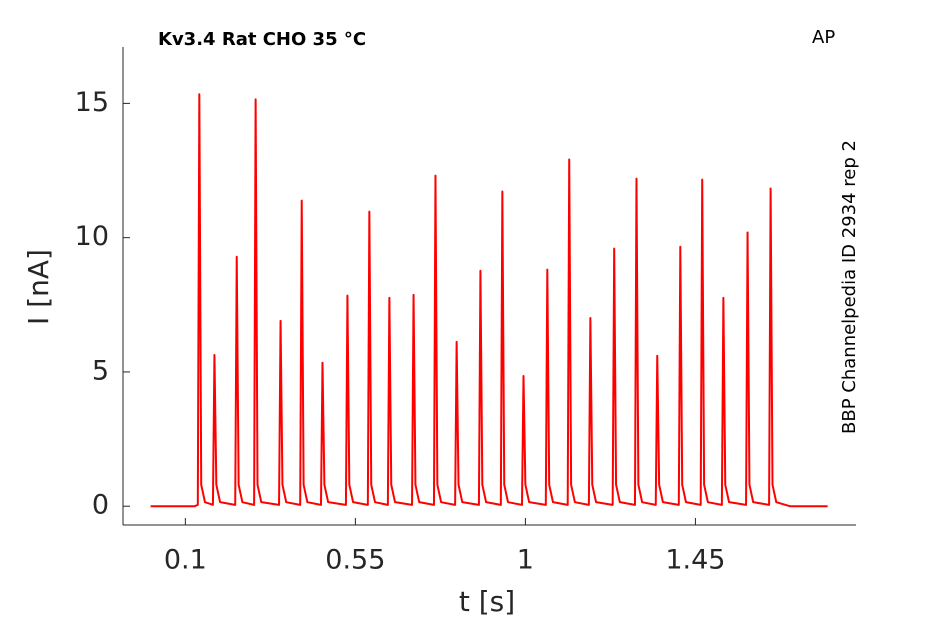  I want to click on y-axis-label: I [nA], so click(38, 287).